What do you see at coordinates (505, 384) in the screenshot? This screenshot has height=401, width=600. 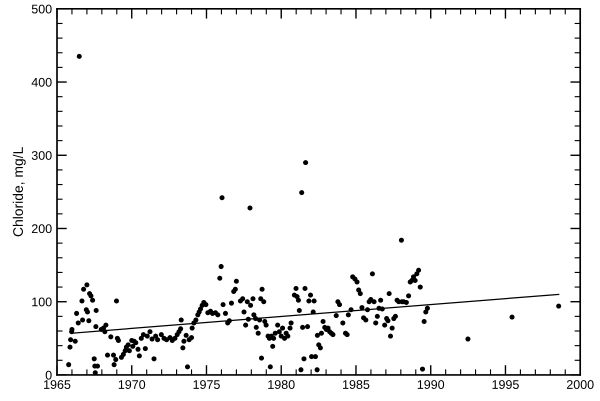 I see `x-tick-label: 1995` at bounding box center [505, 384].